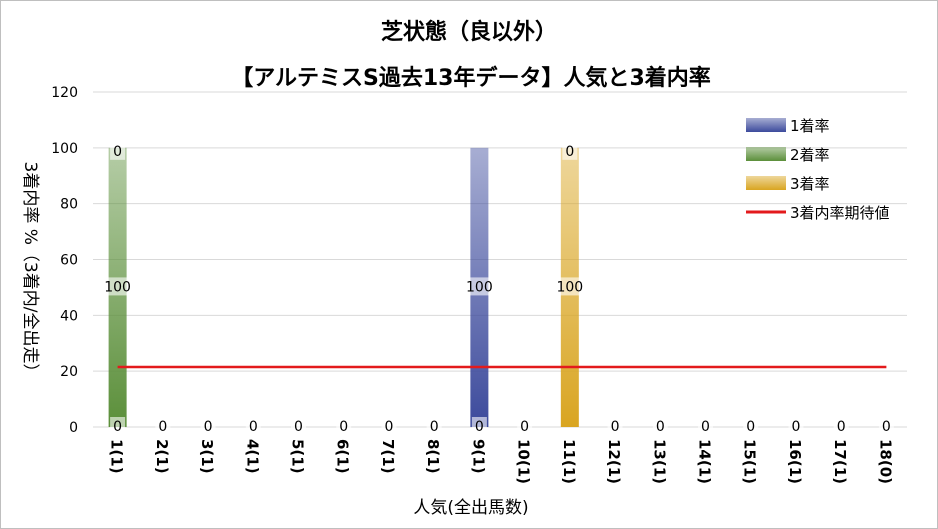 The width and height of the screenshot is (938, 529). Describe the element at coordinates (69, 316) in the screenshot. I see `y-tick-label: 40` at that location.